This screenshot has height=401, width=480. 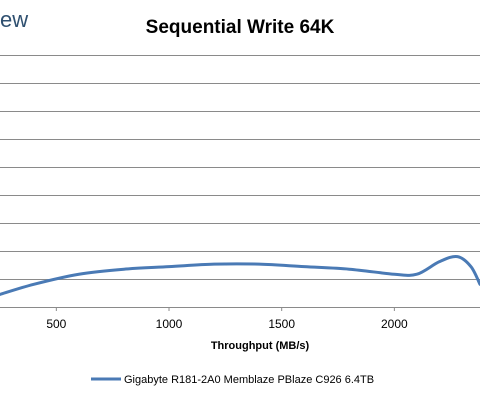 I want to click on x-tick-label: 1500, so click(x=281, y=324).